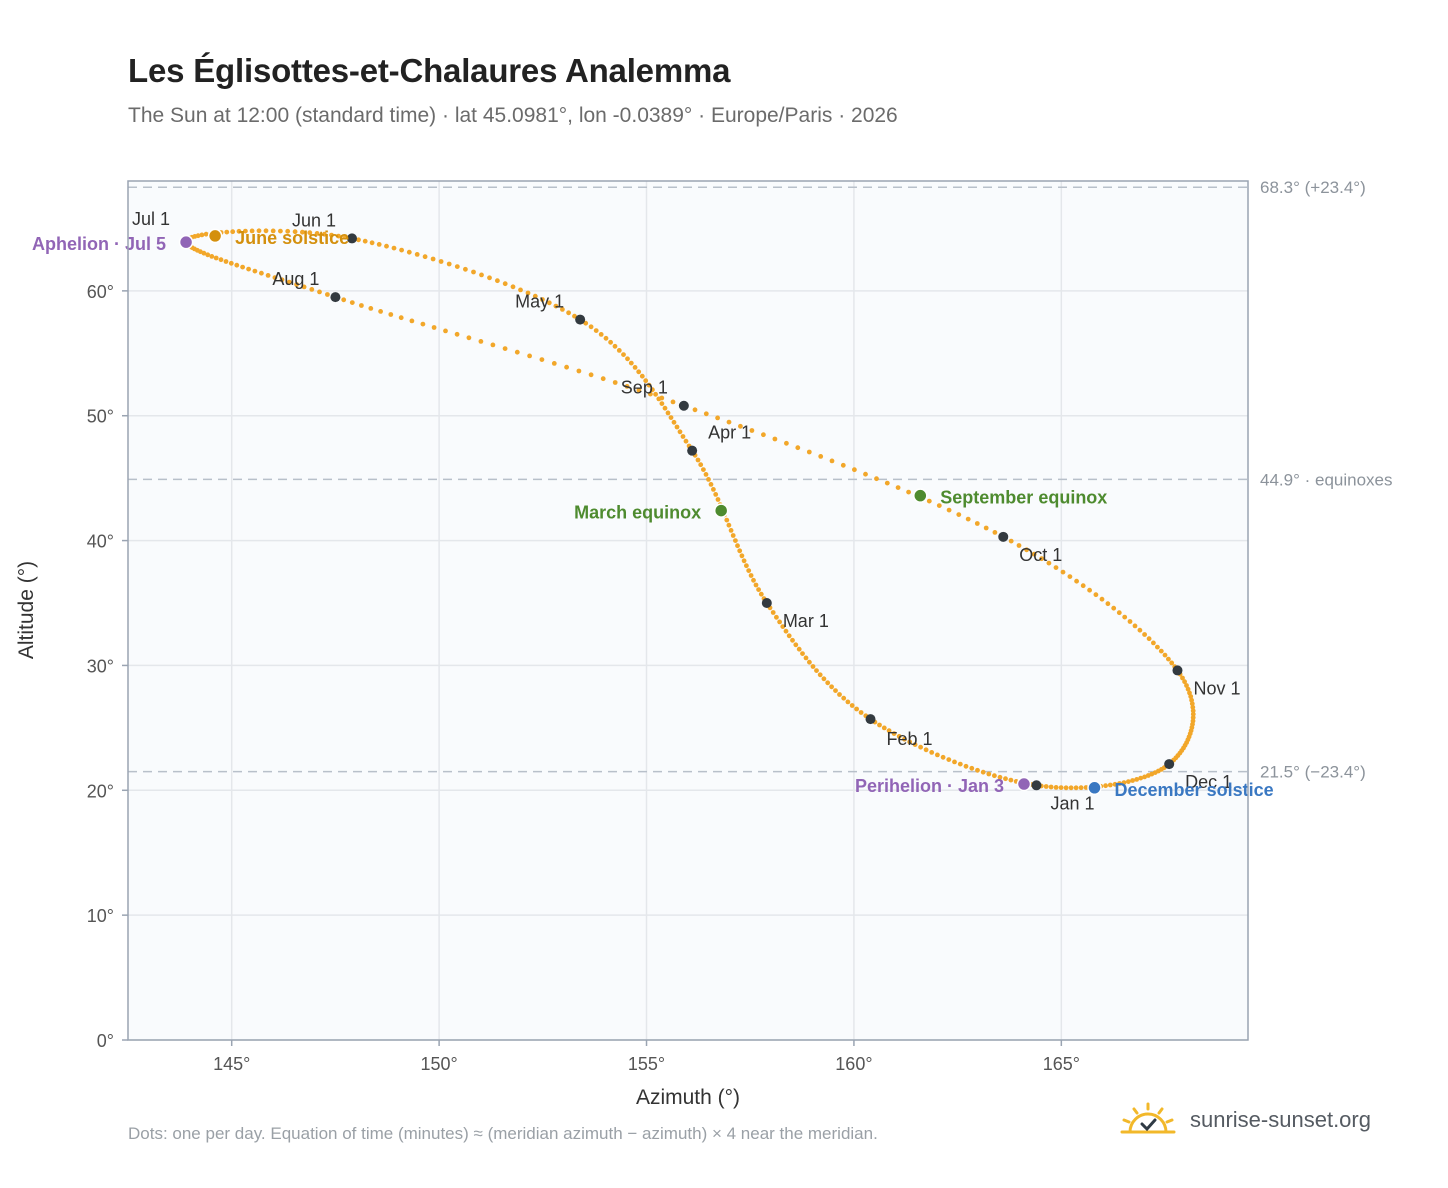  What do you see at coordinates (1216, 688) in the screenshot?
I see `month-label: Nov 1` at bounding box center [1216, 688].